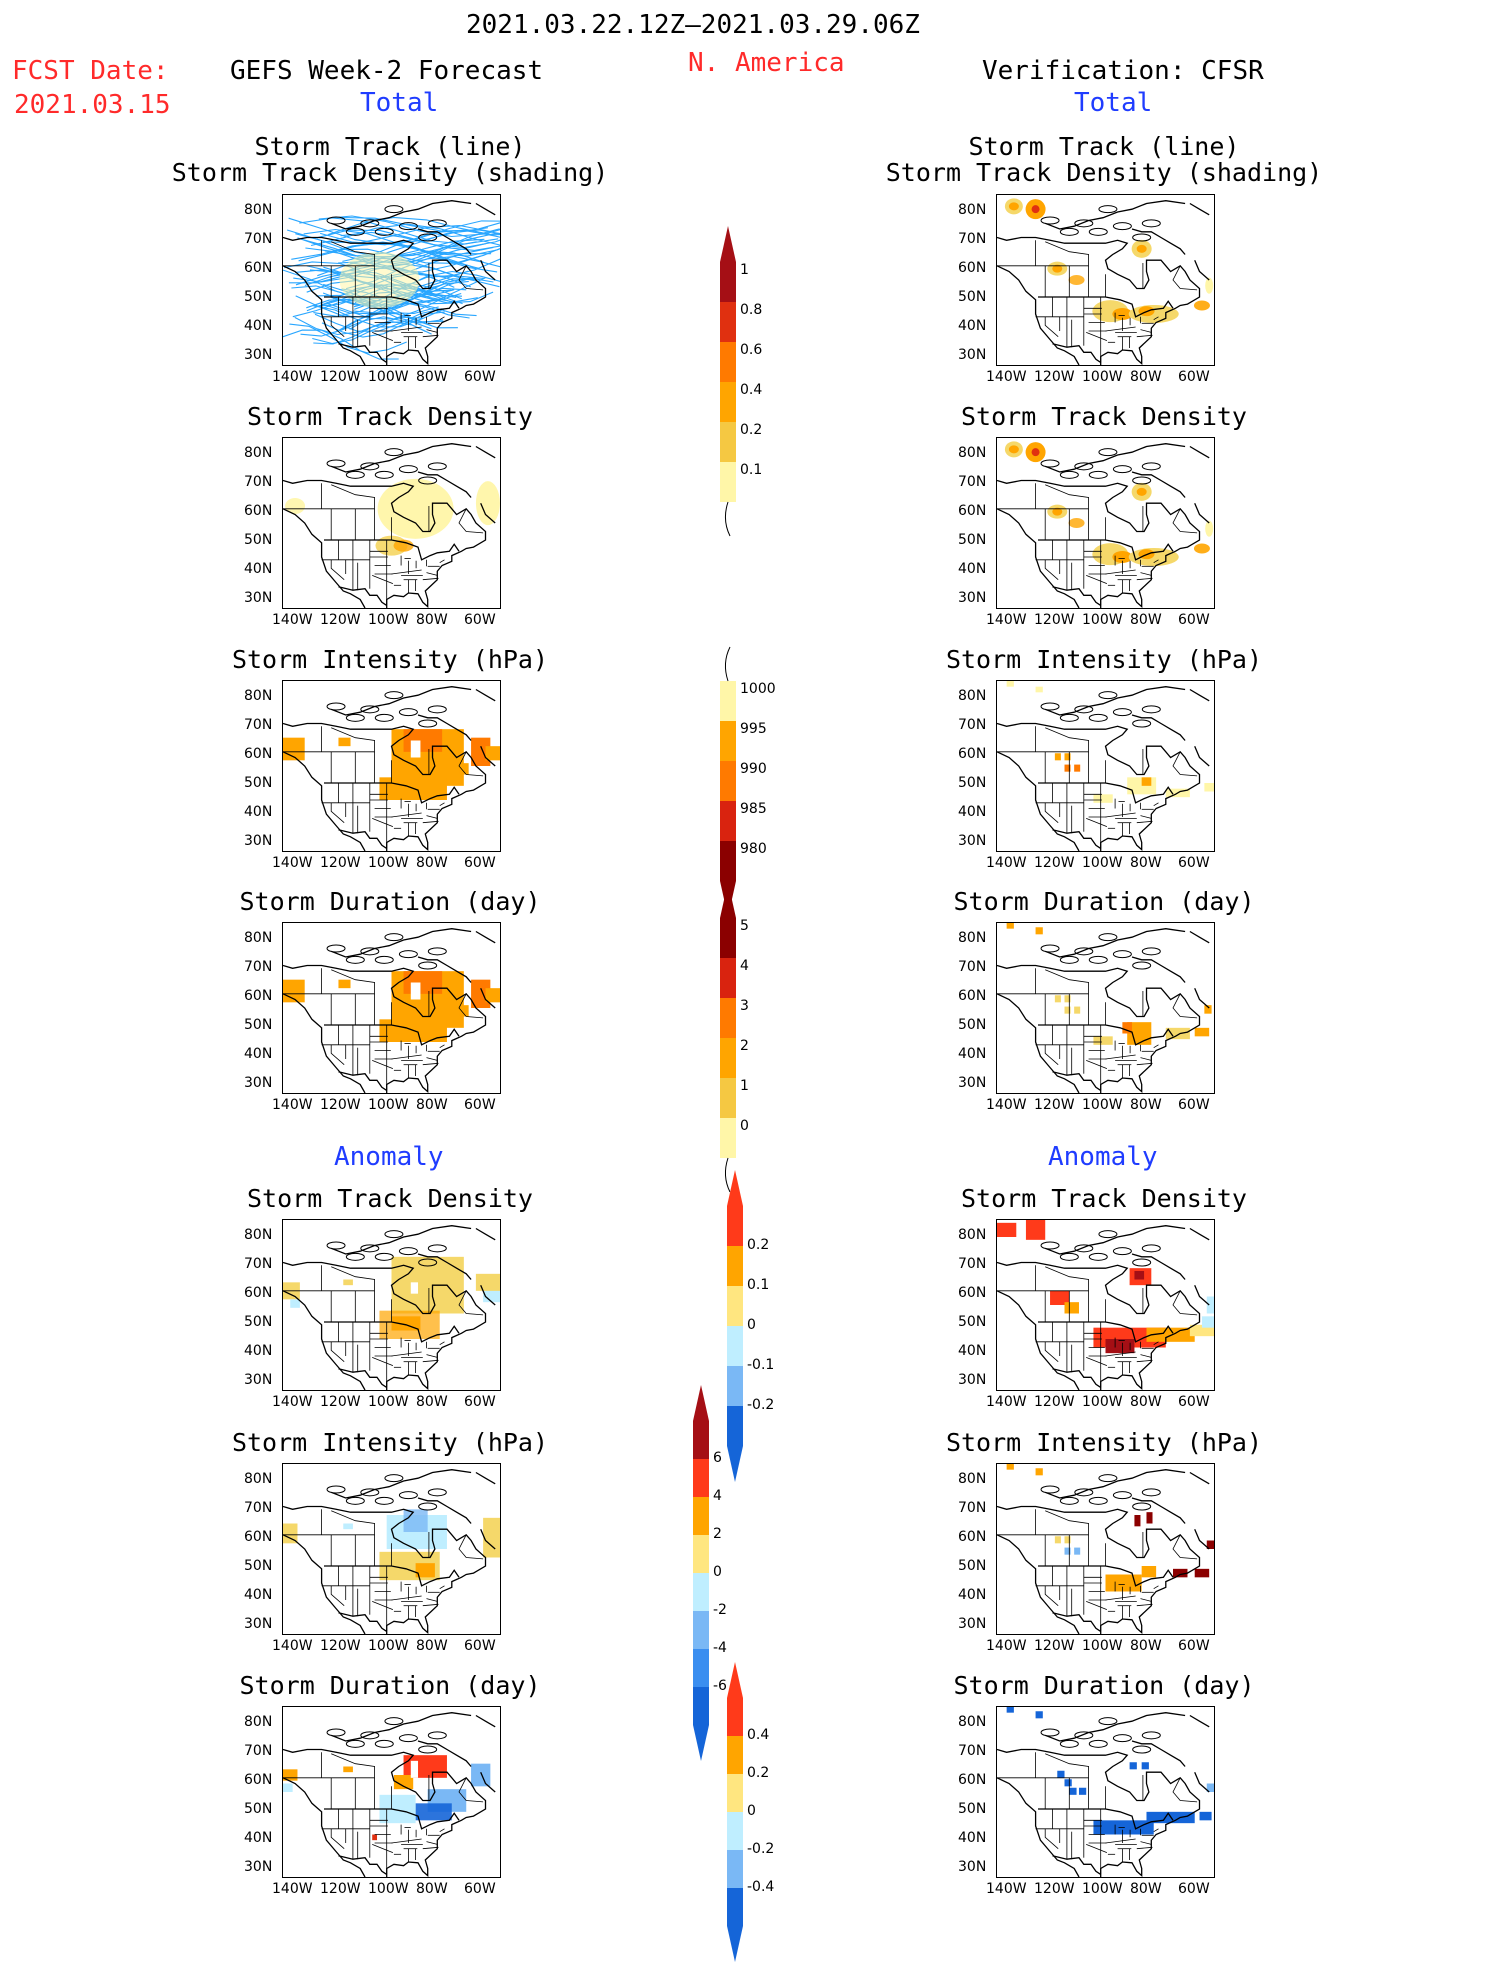 The width and height of the screenshot is (1487, 1972). I want to click on colorbar-label: -6, so click(720, 1686).